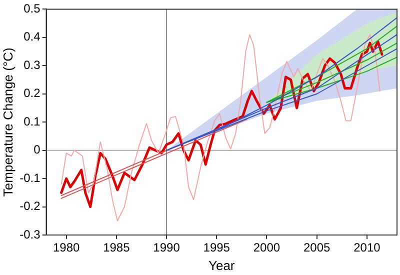 The height and width of the screenshot is (275, 400). What do you see at coordinates (32, 9) in the screenshot?
I see `y-tick-label: 0.5` at bounding box center [32, 9].